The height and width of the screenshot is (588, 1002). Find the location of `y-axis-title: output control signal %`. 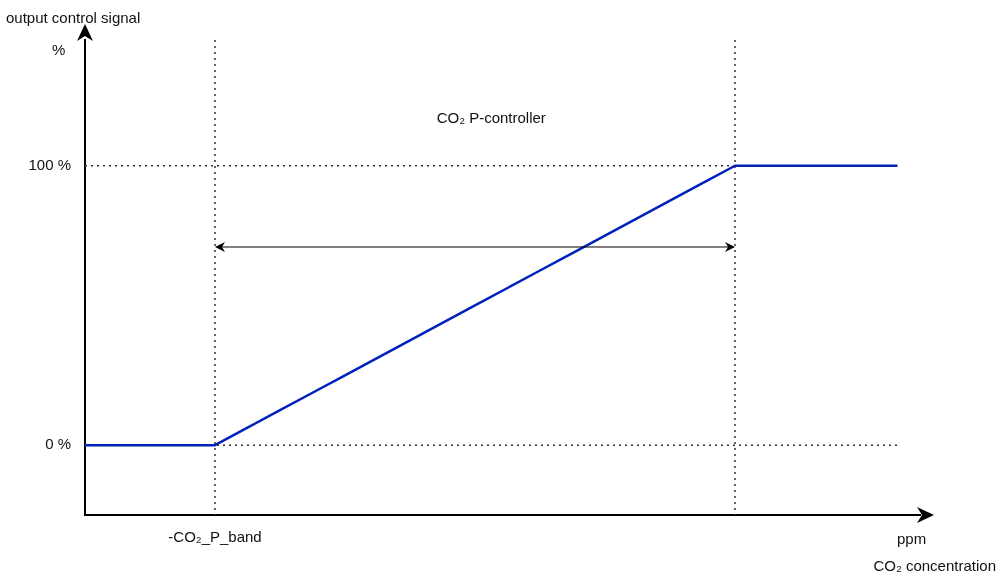

y-axis-title: output control signal % is located at coordinates (73, 33).